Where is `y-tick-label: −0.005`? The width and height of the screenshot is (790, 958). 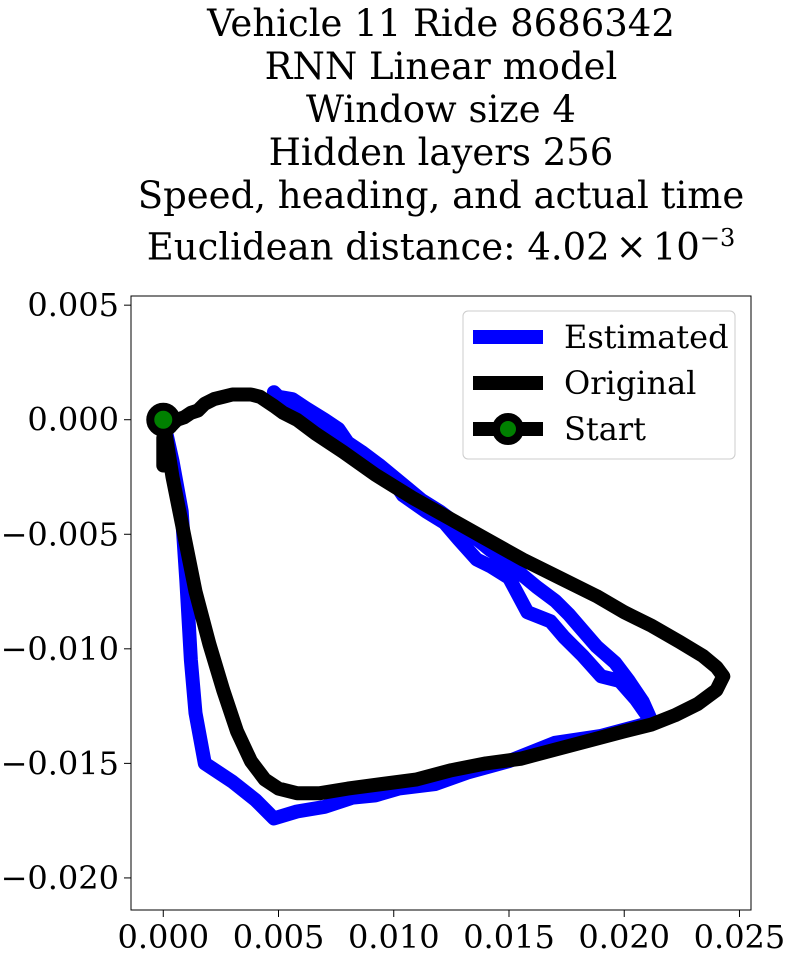 y-tick-label: −0.005 is located at coordinates (60, 534).